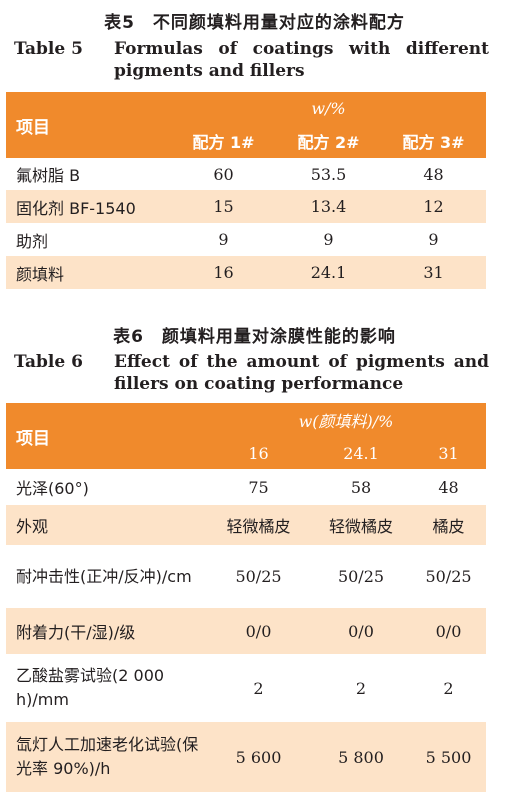 Image resolution: width=509 pixels, height=793 pixels. I want to click on table-row: 氙灯人工加速老化试验(保光率 90%)/h 5 600 5 800 5 500, so click(246, 757).